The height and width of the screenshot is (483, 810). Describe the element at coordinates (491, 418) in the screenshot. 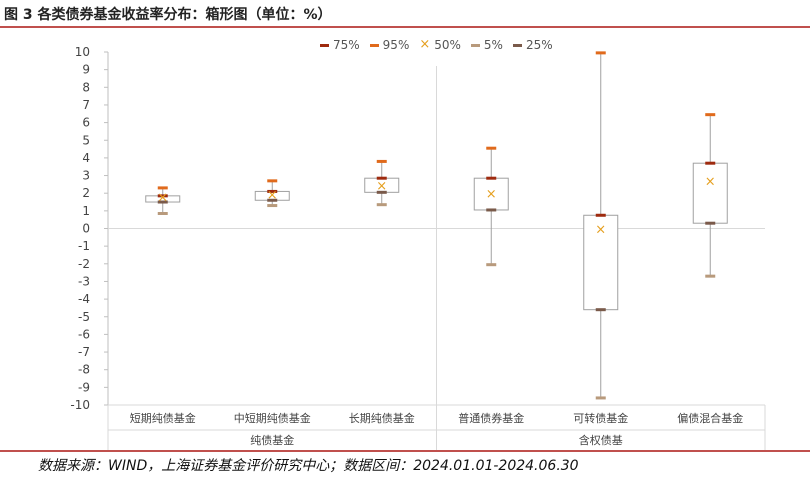

I see `category-label: 普通债券基金` at that location.